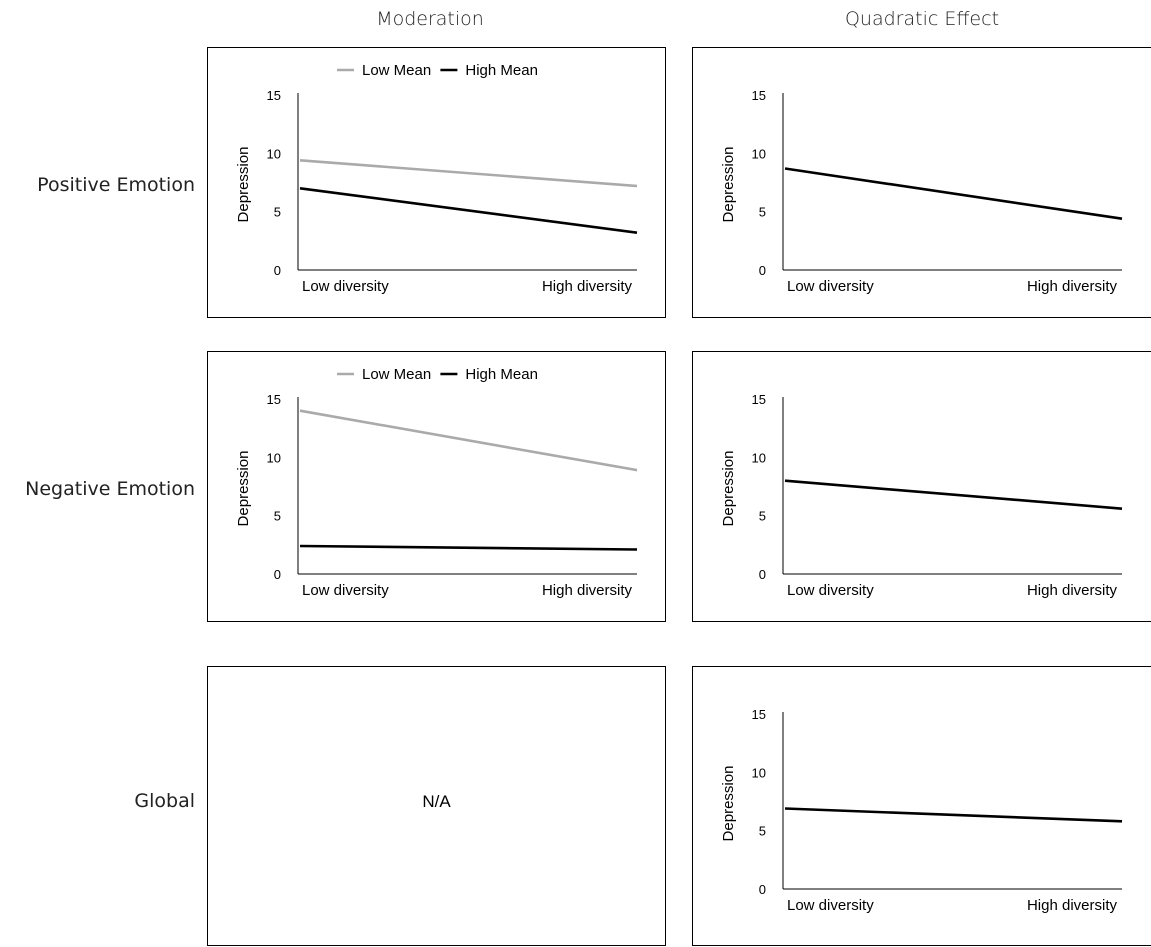 Image resolution: width=1151 pixels, height=947 pixels. What do you see at coordinates (922, 19) in the screenshot?
I see `column-title-quadratic-effect: Quadratic Effect` at bounding box center [922, 19].